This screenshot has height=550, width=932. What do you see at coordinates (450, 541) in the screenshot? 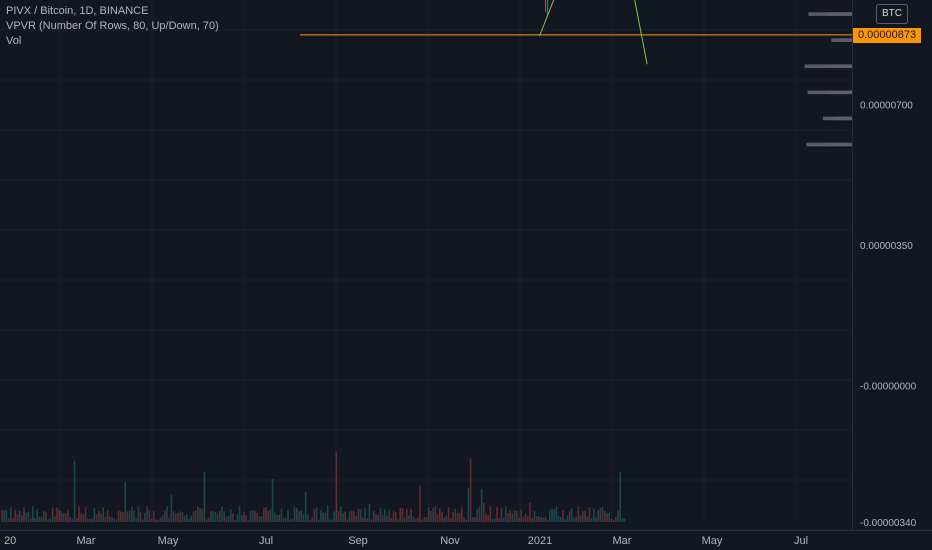
I see `time-tick-label: Nov` at bounding box center [450, 541].